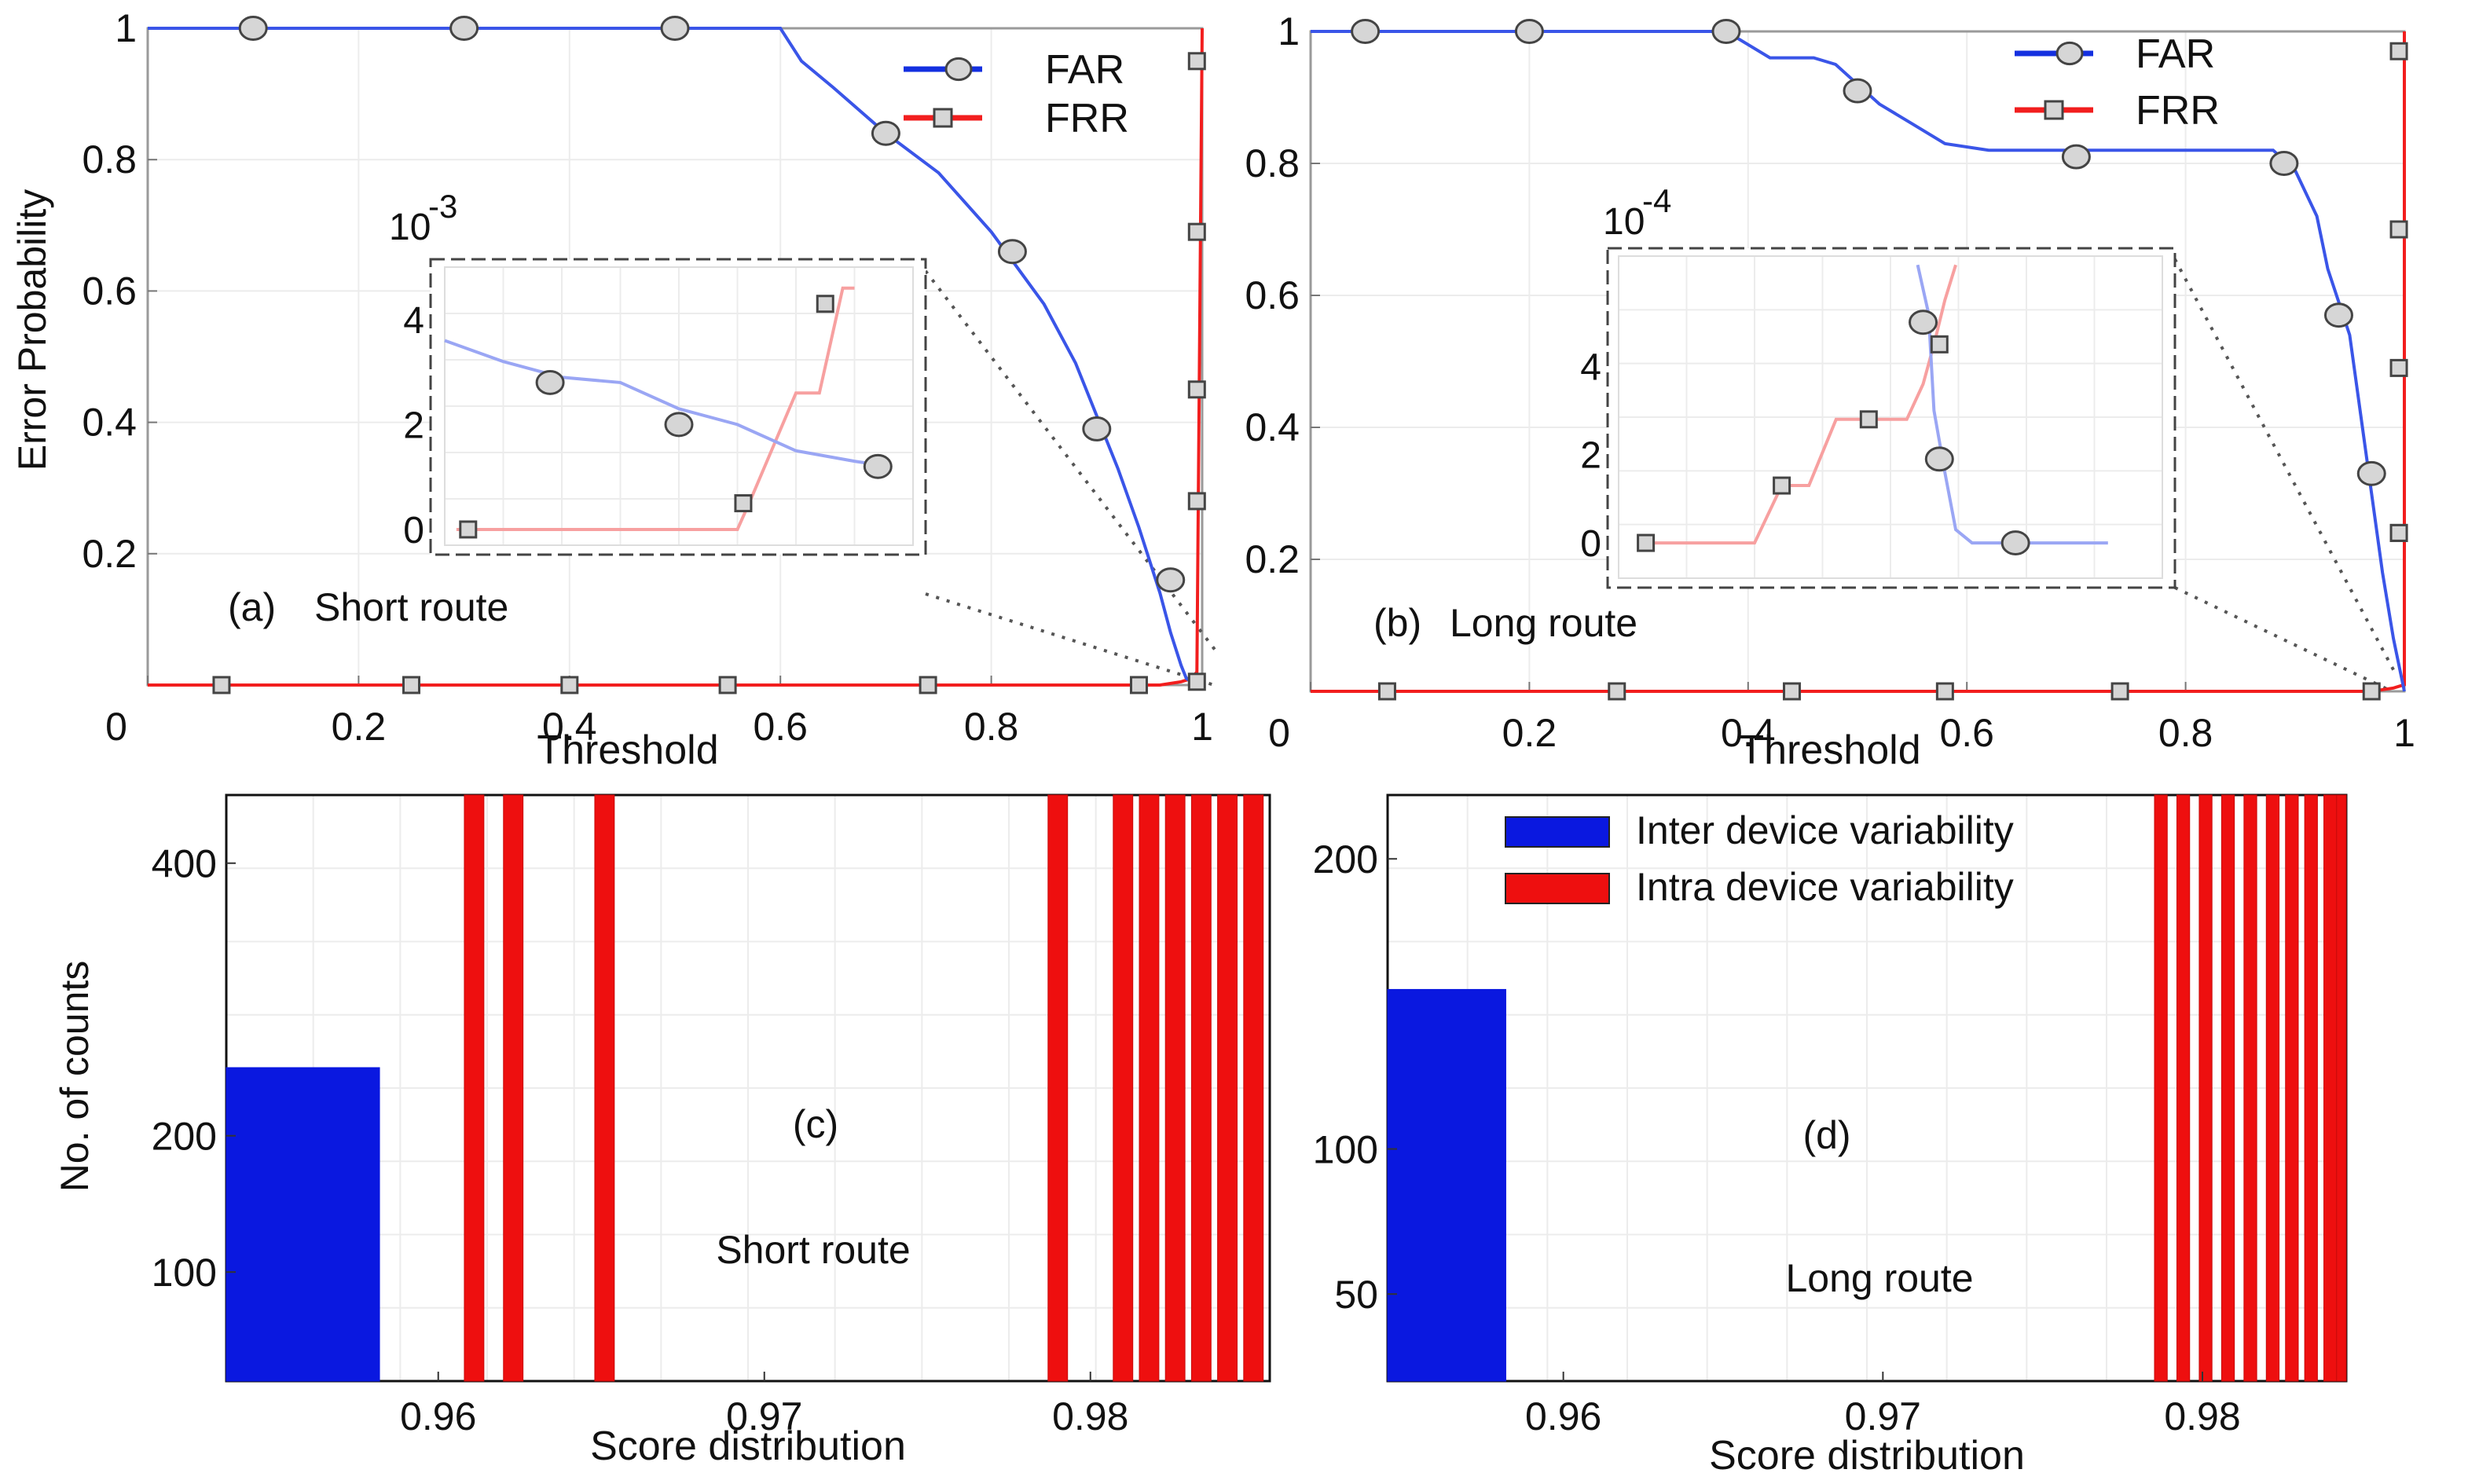 This screenshot has width=2468, height=1484. I want to click on x-tick-label: 0.2, so click(1530, 733).